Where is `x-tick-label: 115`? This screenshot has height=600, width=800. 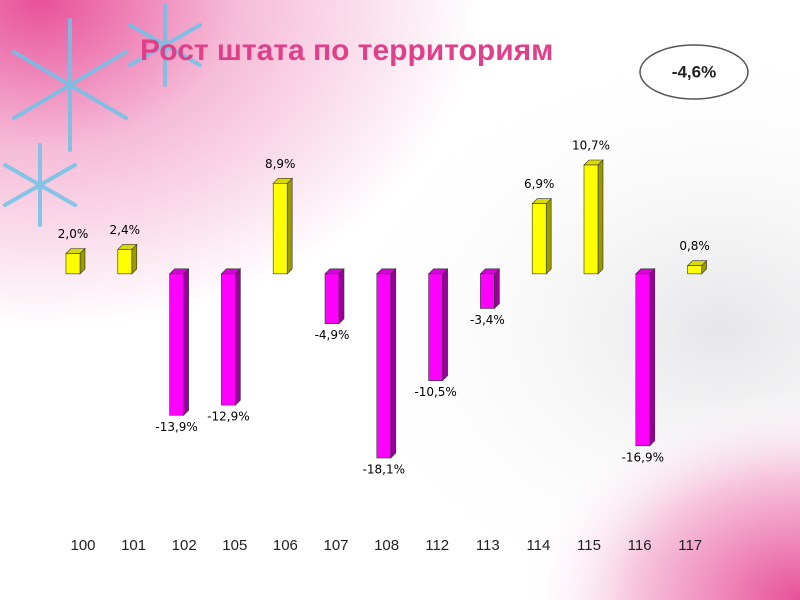
x-tick-label: 115 is located at coordinates (589, 545).